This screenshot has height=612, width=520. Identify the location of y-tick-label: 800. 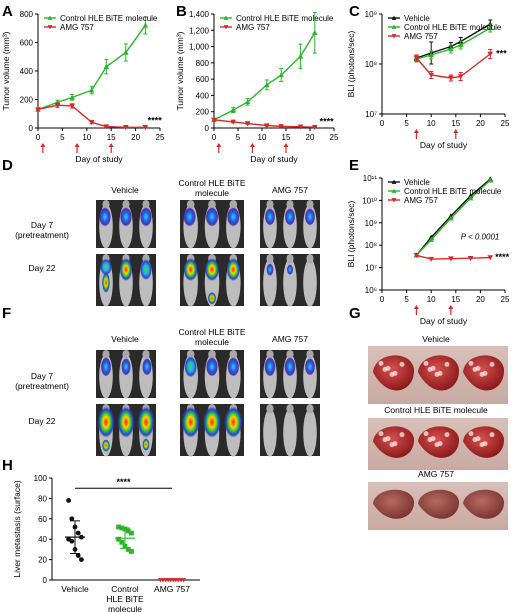
(203, 63).